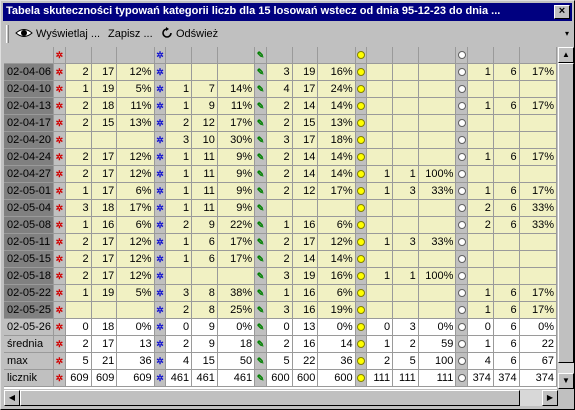 The height and width of the screenshot is (410, 575). I want to click on table-row: 02-05-25 ✲ ✲ 2 8 25% ✎ 3 16 19% 1 6 17%, so click(280, 310).